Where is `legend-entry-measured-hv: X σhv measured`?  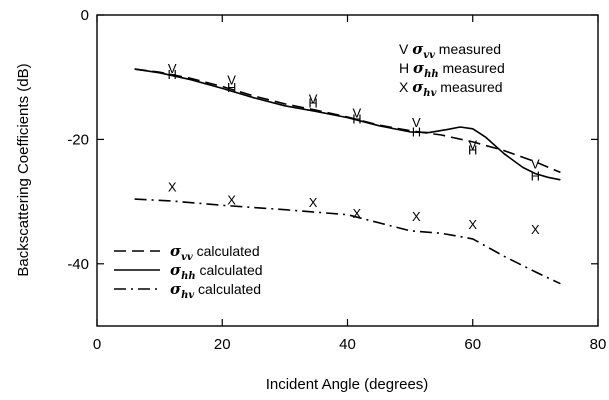 legend-entry-measured-hv: X σhv measured is located at coordinates (451, 88).